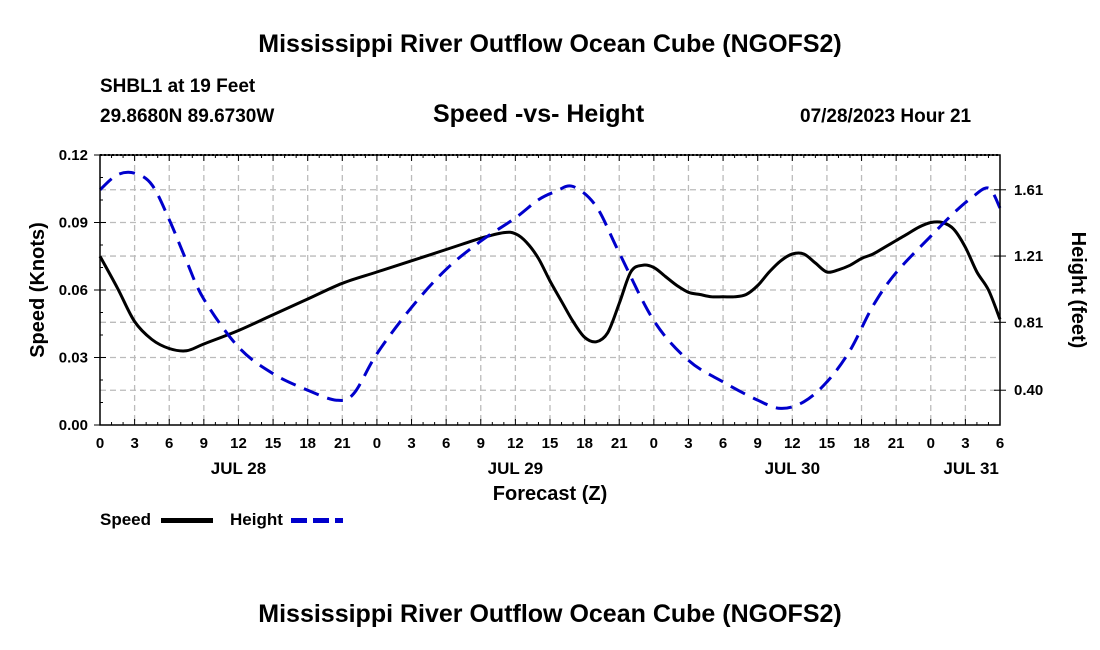  I want to click on y2-axis-title: Height (feet), so click(1078, 290).